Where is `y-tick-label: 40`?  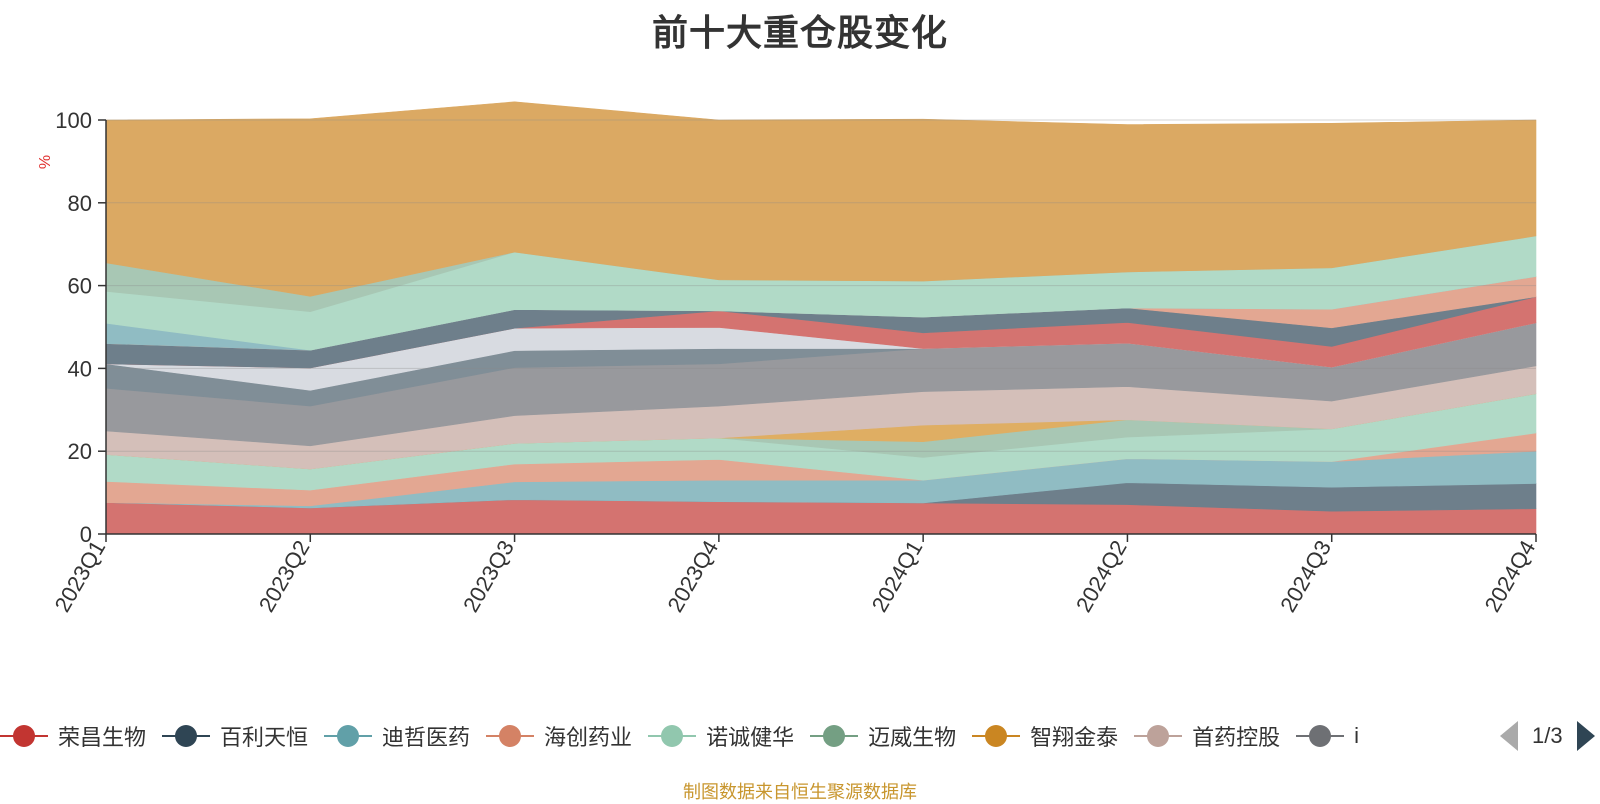
y-tick-label: 40 is located at coordinates (80, 368).